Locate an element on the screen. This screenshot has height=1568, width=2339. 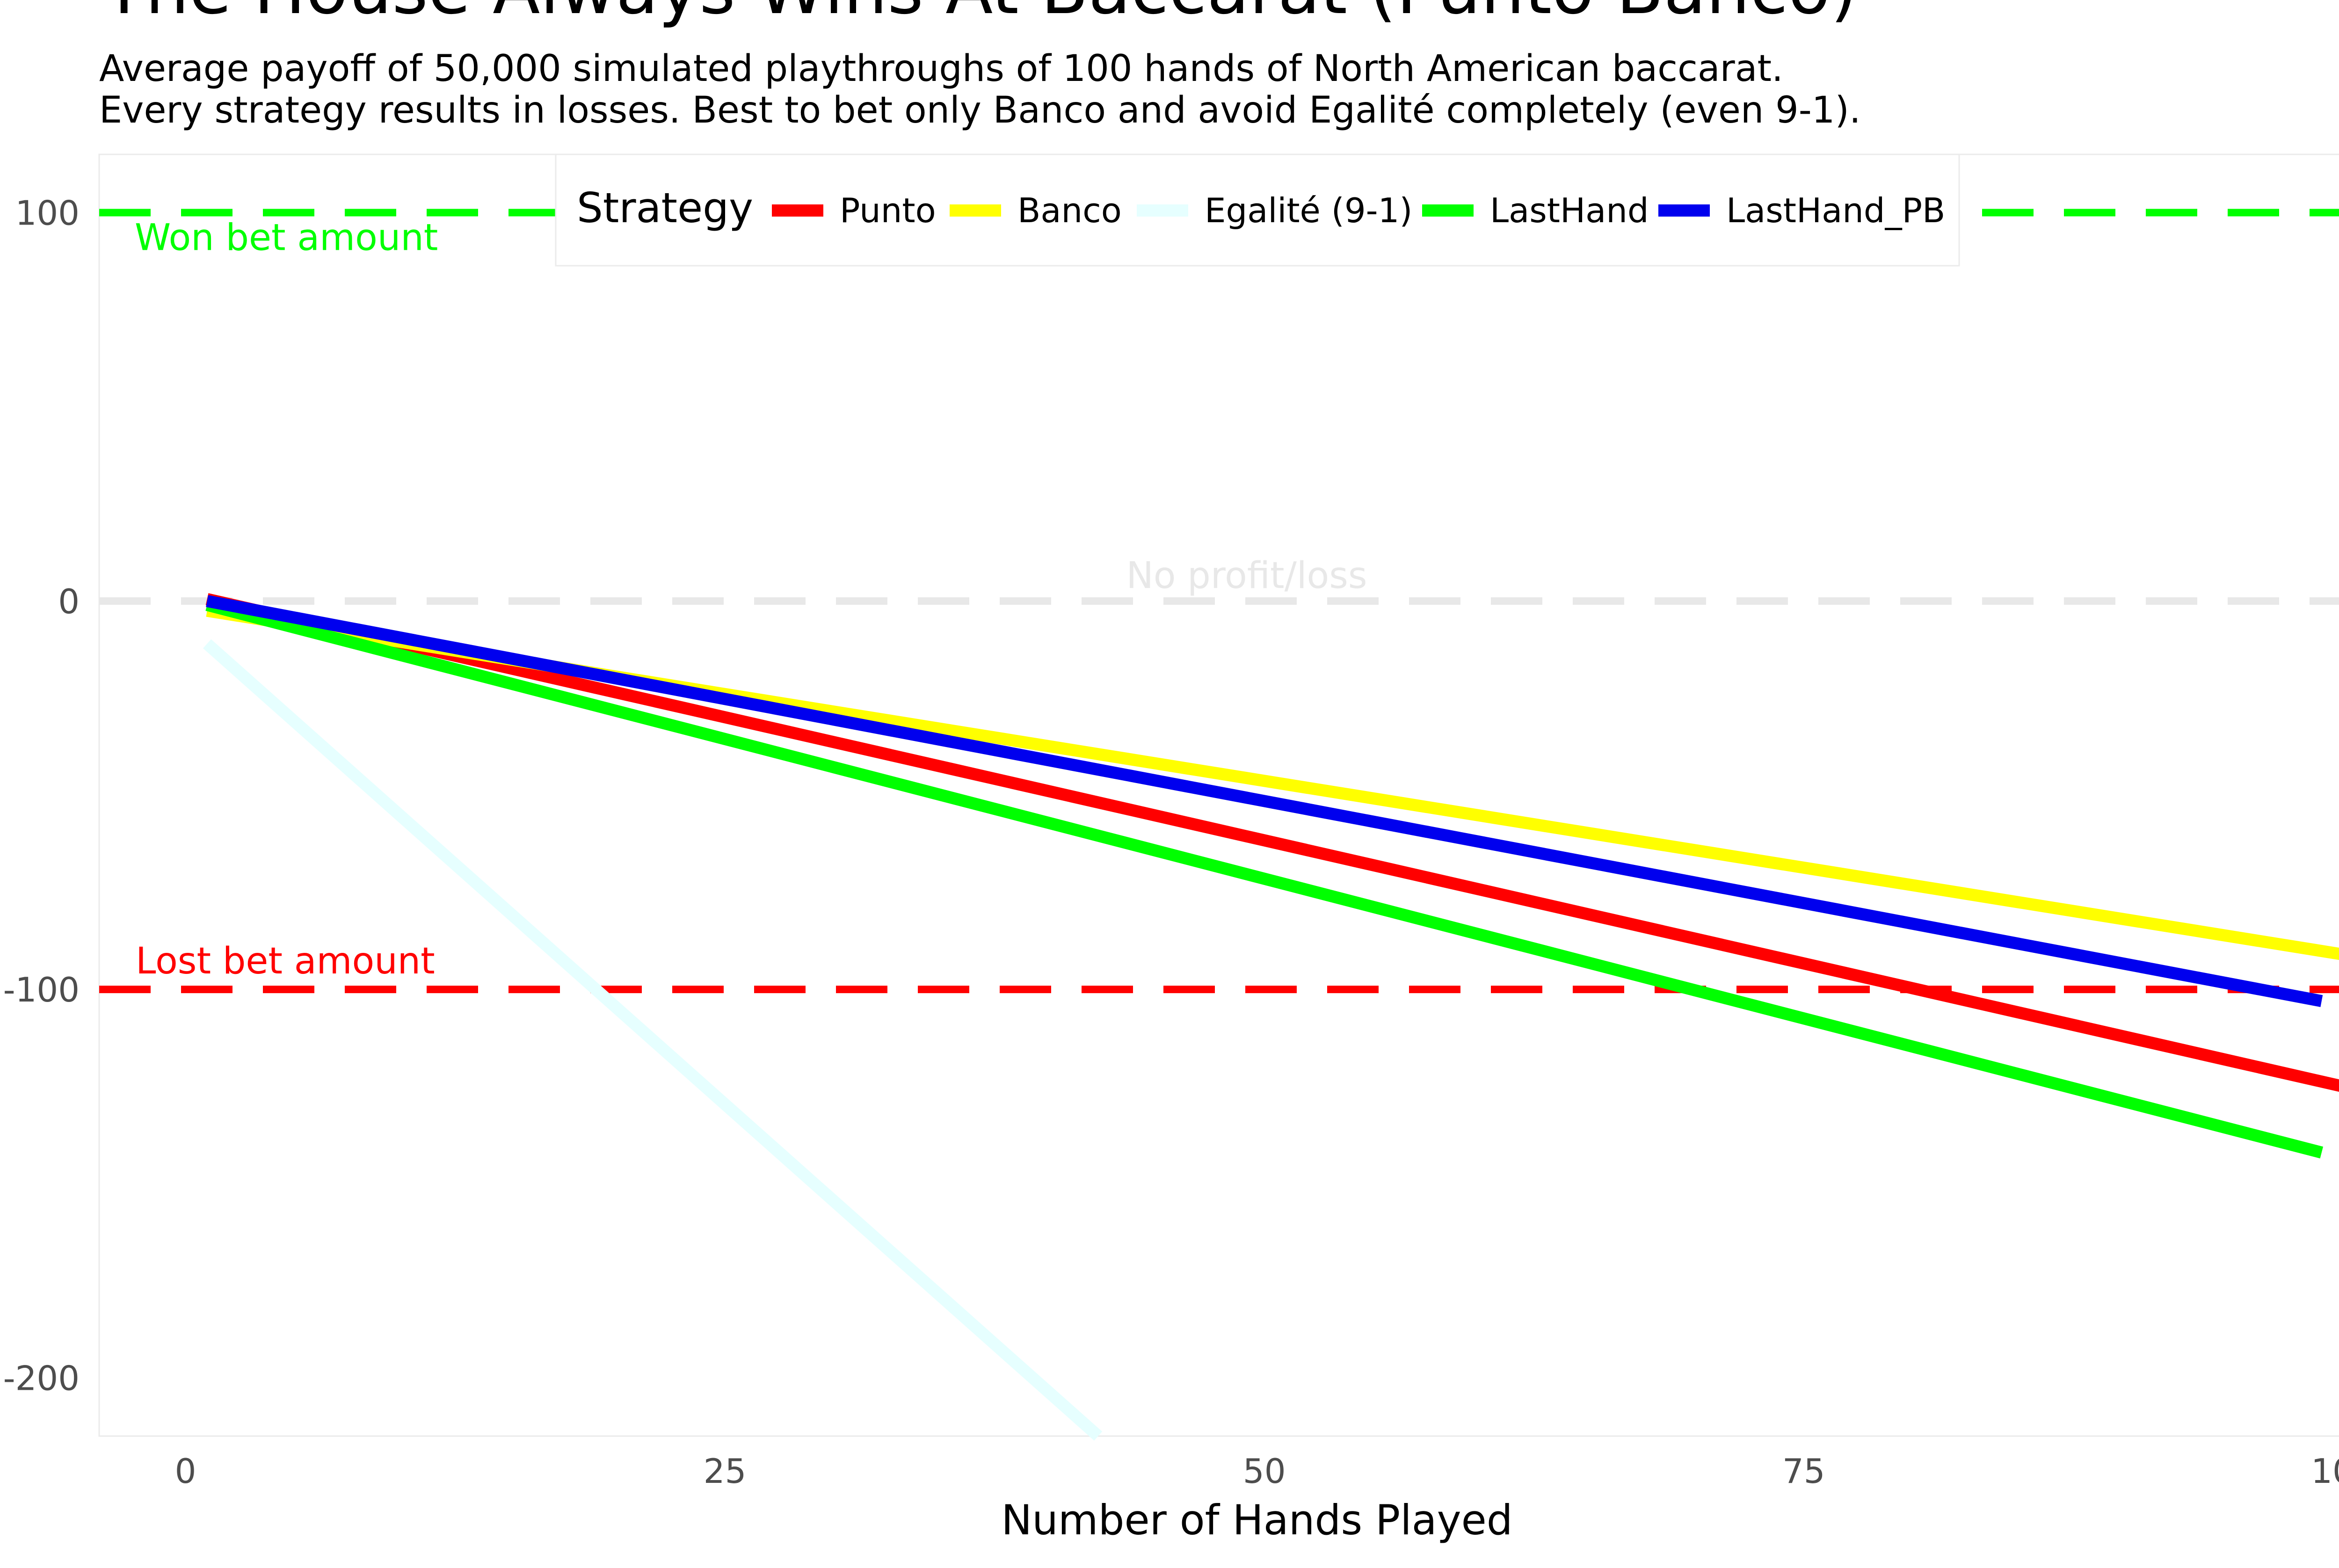
y-tick-label: 100 is located at coordinates (47, 214).